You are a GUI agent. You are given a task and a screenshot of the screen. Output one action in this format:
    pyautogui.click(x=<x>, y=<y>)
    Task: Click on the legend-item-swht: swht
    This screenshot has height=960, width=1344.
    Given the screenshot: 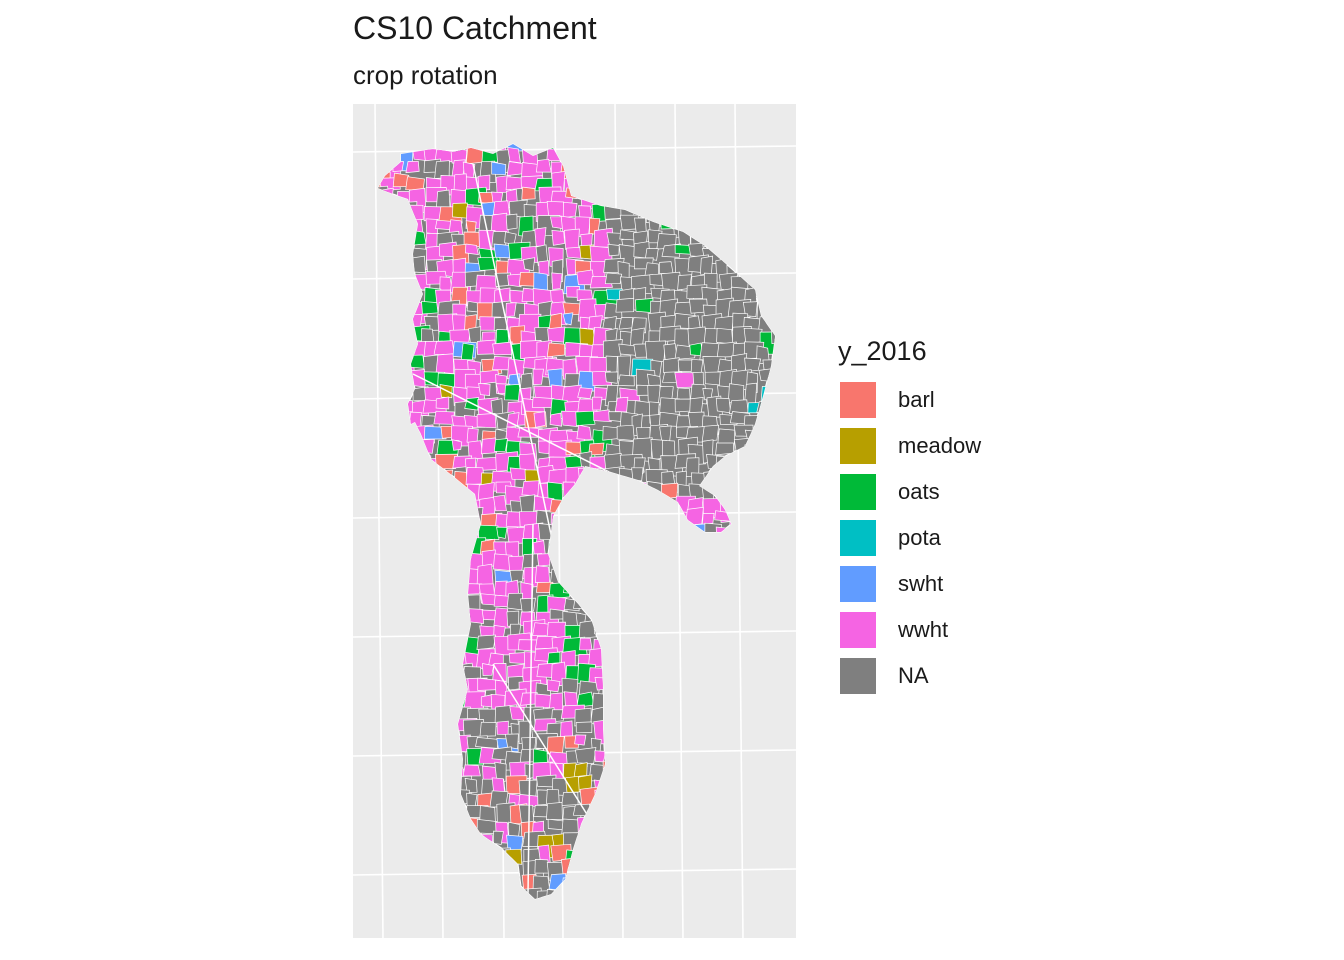 What is the action you would take?
    pyautogui.click(x=909, y=584)
    